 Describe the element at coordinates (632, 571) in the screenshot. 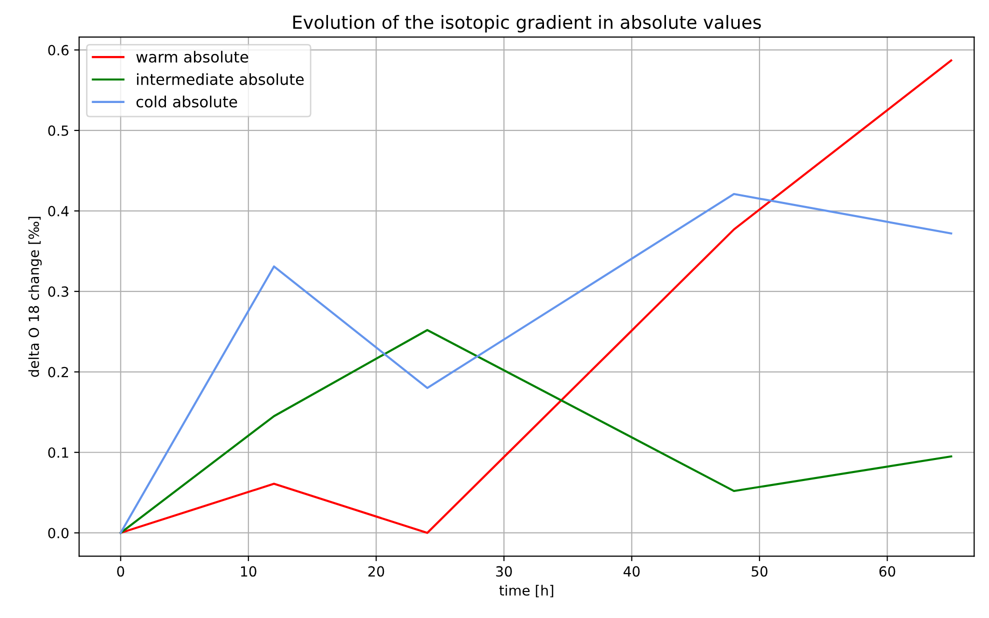

I see `x-tick-label: 40` at that location.